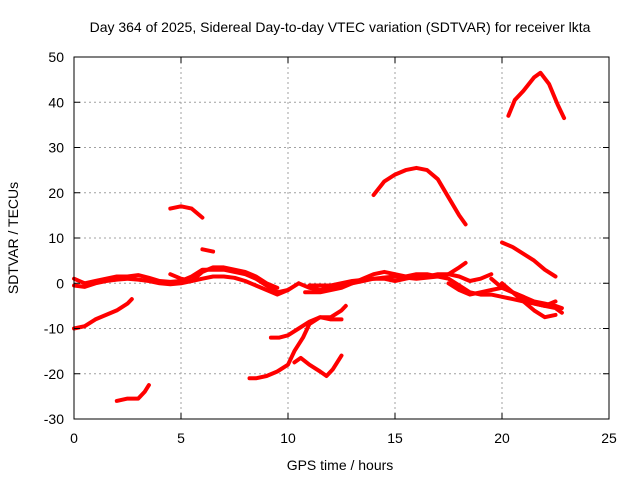 The image size is (640, 480). I want to click on y-tick-label: 0, so click(60, 283).